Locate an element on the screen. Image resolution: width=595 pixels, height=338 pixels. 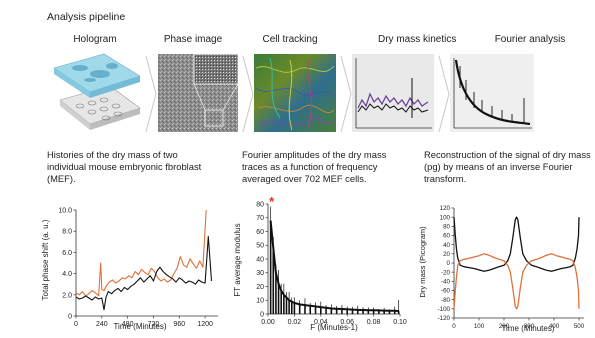
chart1-xtick-label-3: 720 is located at coordinates (154, 324).